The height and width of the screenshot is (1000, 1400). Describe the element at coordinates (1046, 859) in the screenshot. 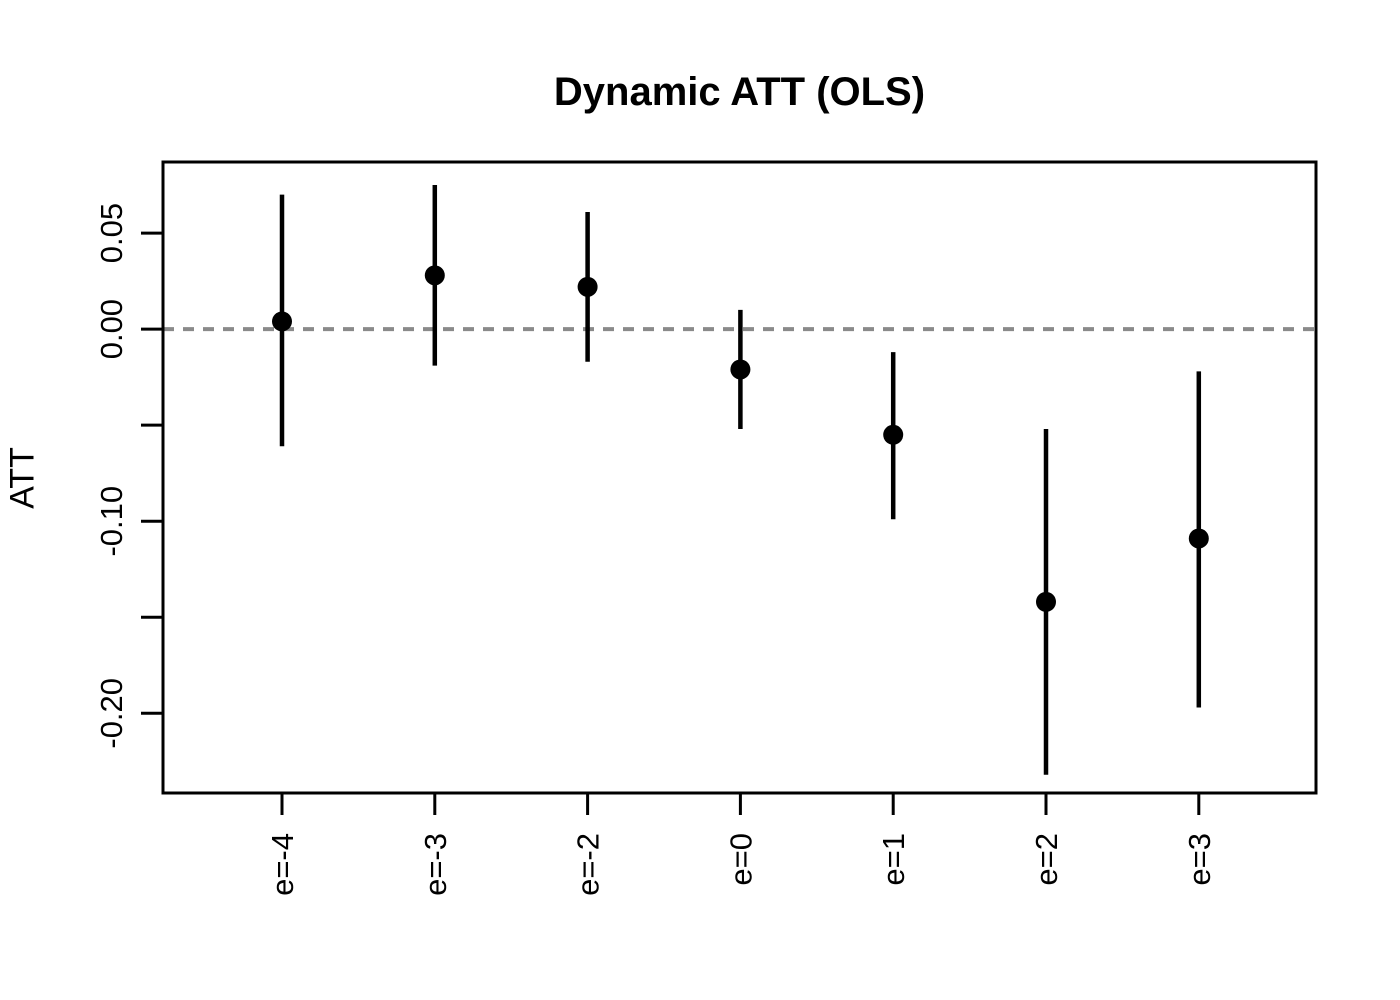

I see `x-tick-label: e=2` at that location.